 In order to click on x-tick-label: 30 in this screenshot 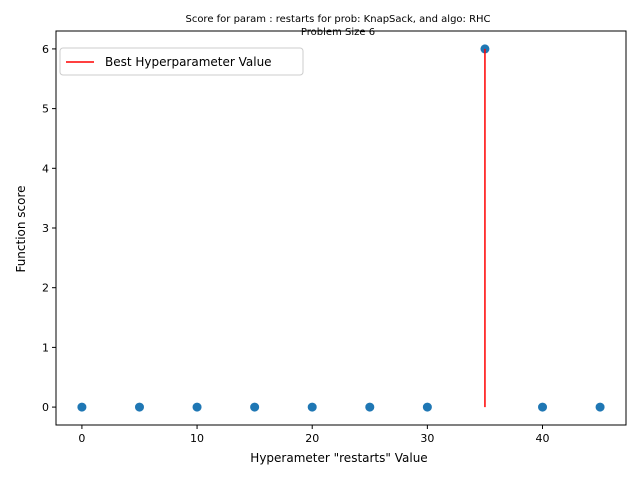, I will do `click(427, 438)`.